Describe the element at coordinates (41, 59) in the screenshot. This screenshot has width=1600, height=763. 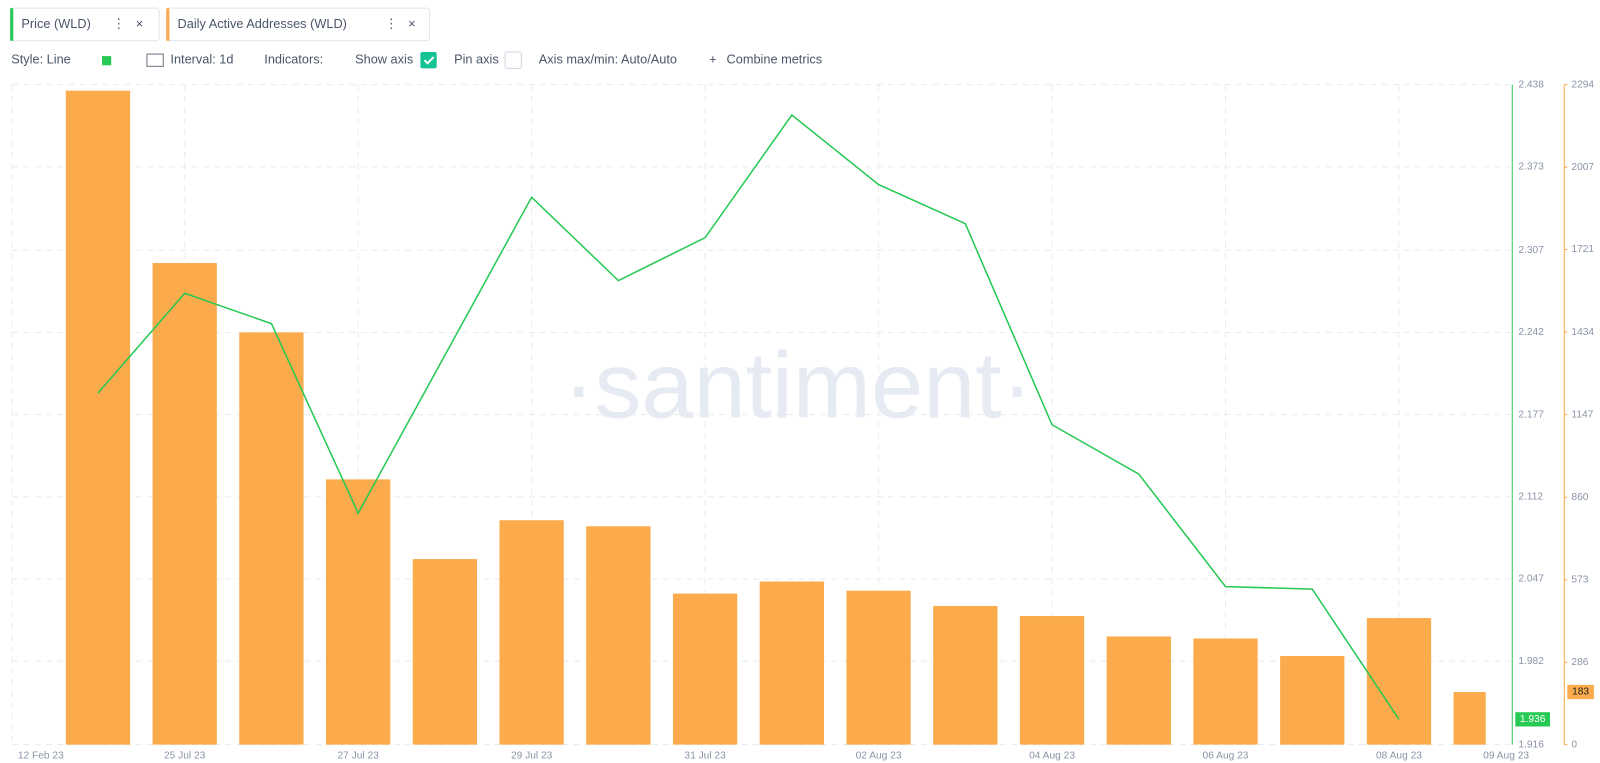
I see `style-control: Style: Line` at that location.